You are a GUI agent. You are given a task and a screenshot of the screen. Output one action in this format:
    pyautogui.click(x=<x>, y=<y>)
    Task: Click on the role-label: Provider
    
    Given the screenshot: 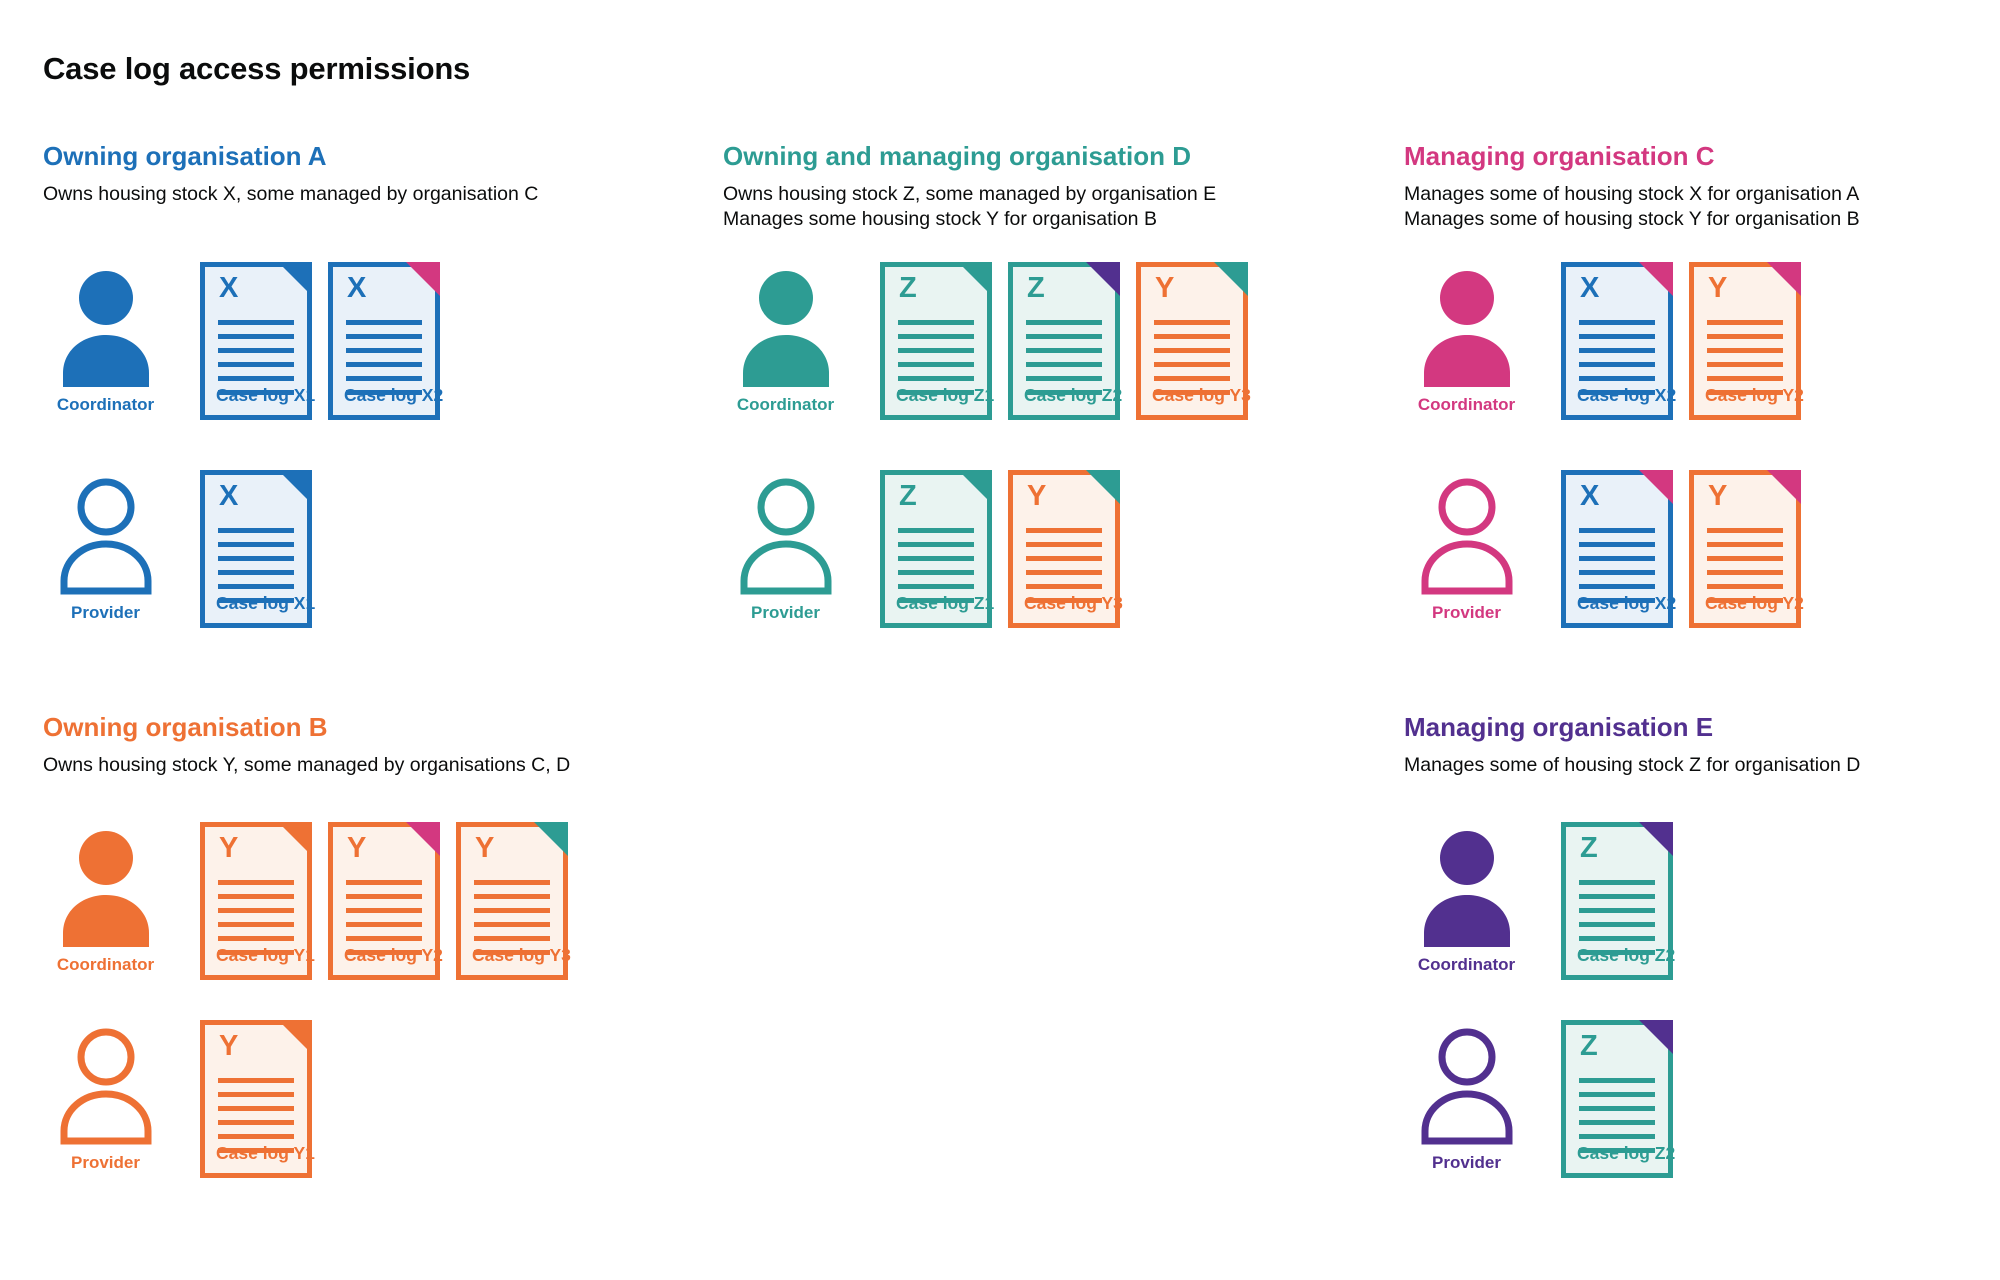 What is the action you would take?
    pyautogui.click(x=1466, y=1162)
    